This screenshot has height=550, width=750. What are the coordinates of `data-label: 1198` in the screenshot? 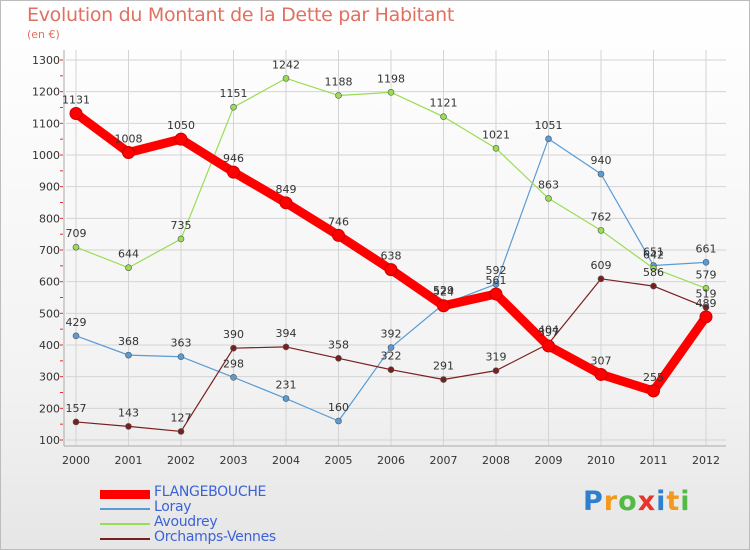 It's located at (391, 78).